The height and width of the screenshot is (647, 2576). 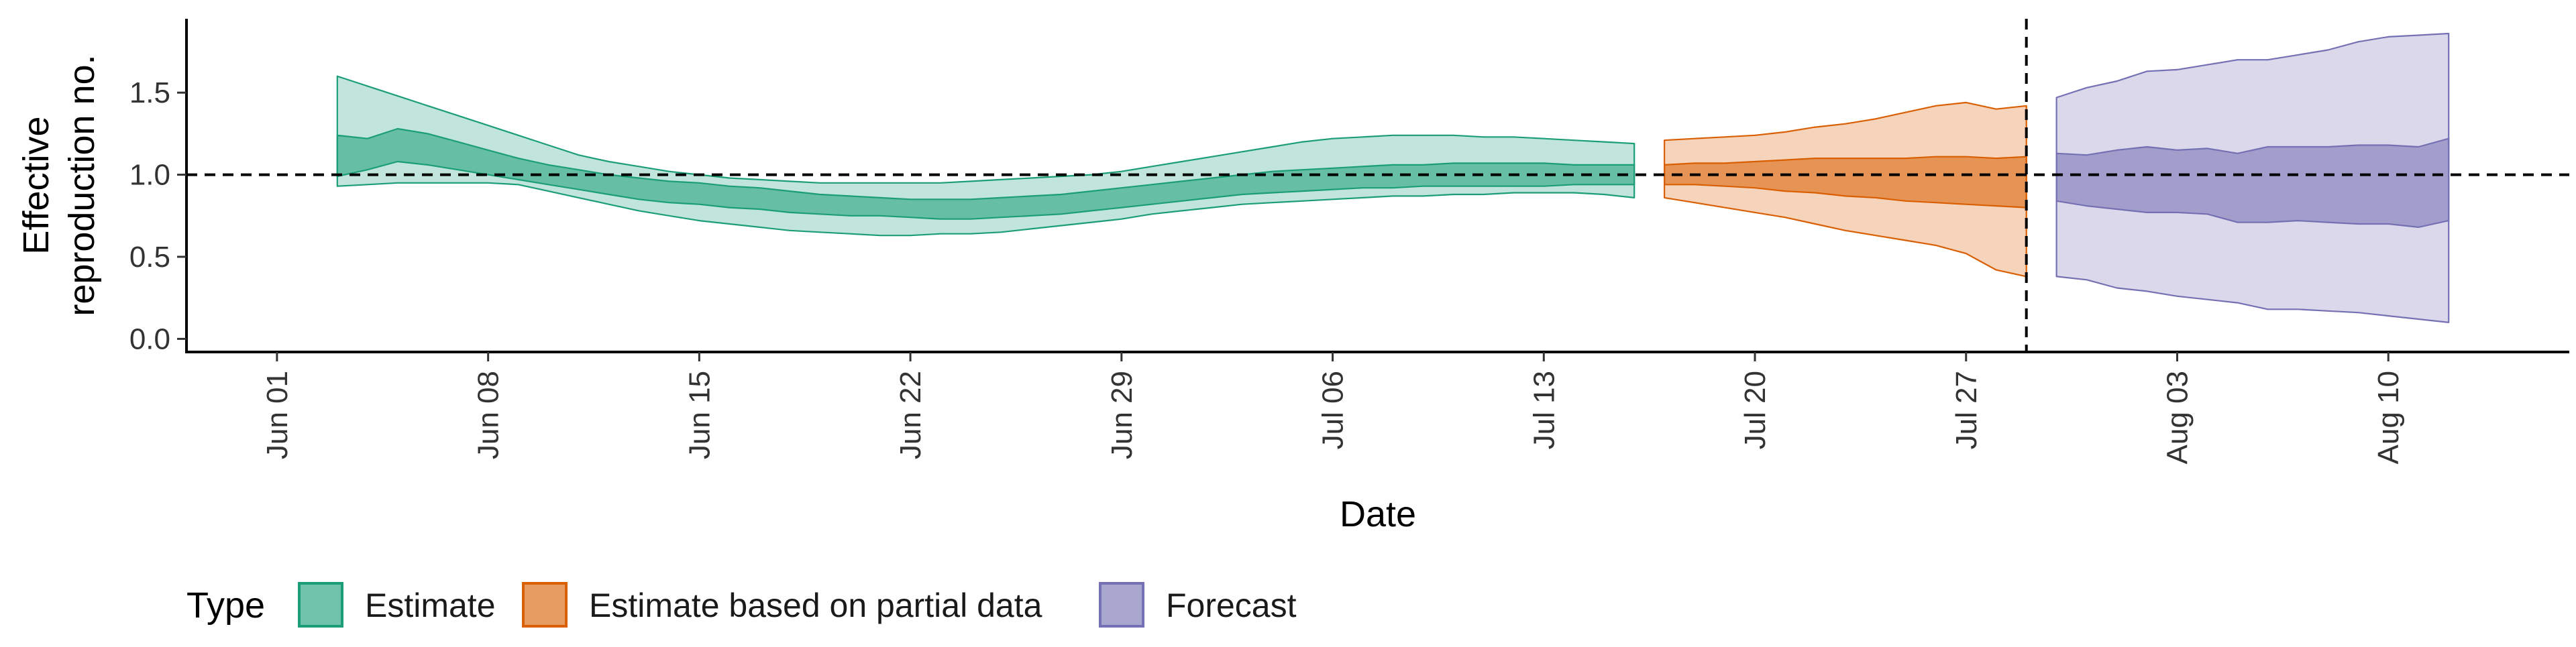 I want to click on band-inner-forecast, so click(x=2252, y=182).